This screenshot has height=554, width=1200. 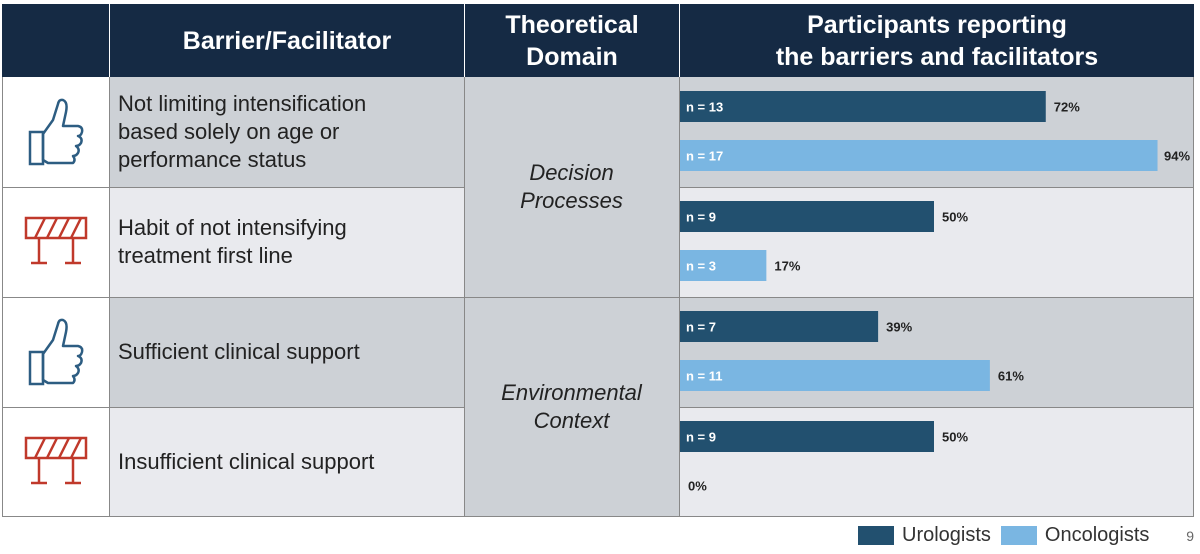 What do you see at coordinates (1177, 156) in the screenshot?
I see `pct-label-oncologists-row-1: 94%` at bounding box center [1177, 156].